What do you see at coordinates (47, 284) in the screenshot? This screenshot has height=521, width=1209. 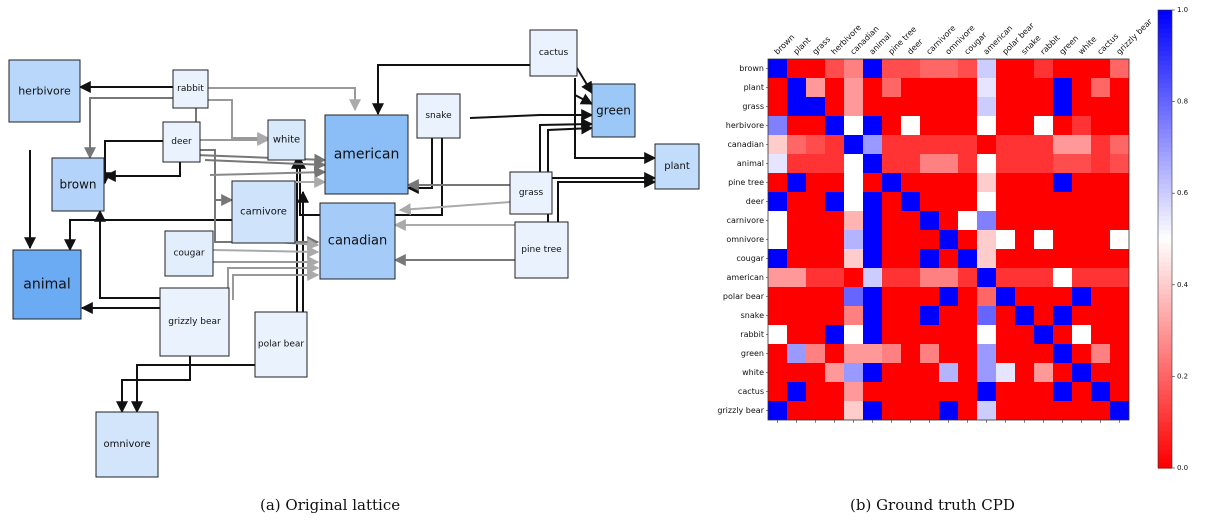 I see `node-animal: animal` at bounding box center [47, 284].